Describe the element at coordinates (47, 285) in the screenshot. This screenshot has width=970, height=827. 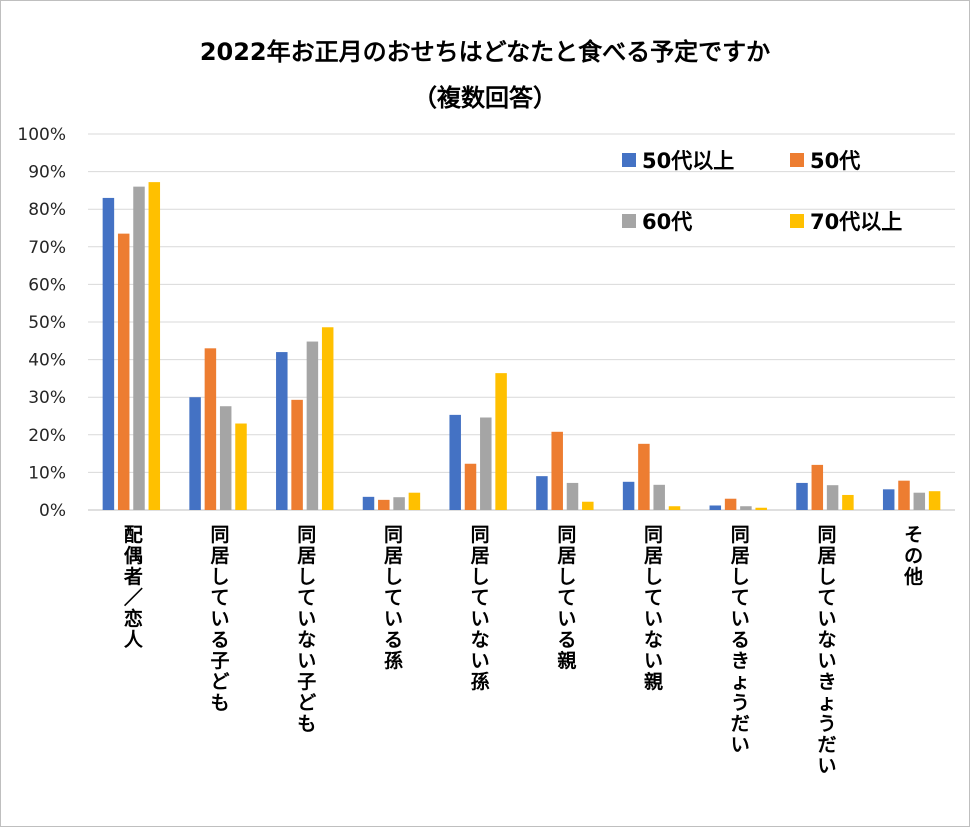
I see `y-tick-label: 60%` at that location.